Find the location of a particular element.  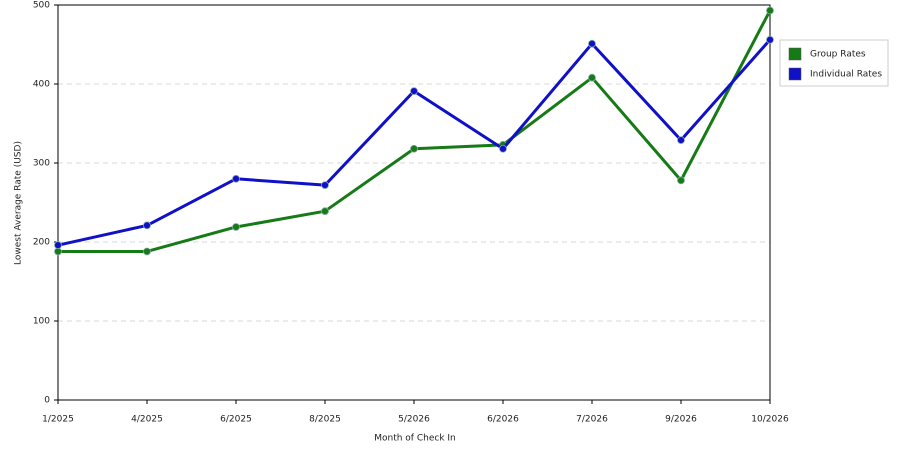

x-tick-label: 4/2025 is located at coordinates (147, 420).